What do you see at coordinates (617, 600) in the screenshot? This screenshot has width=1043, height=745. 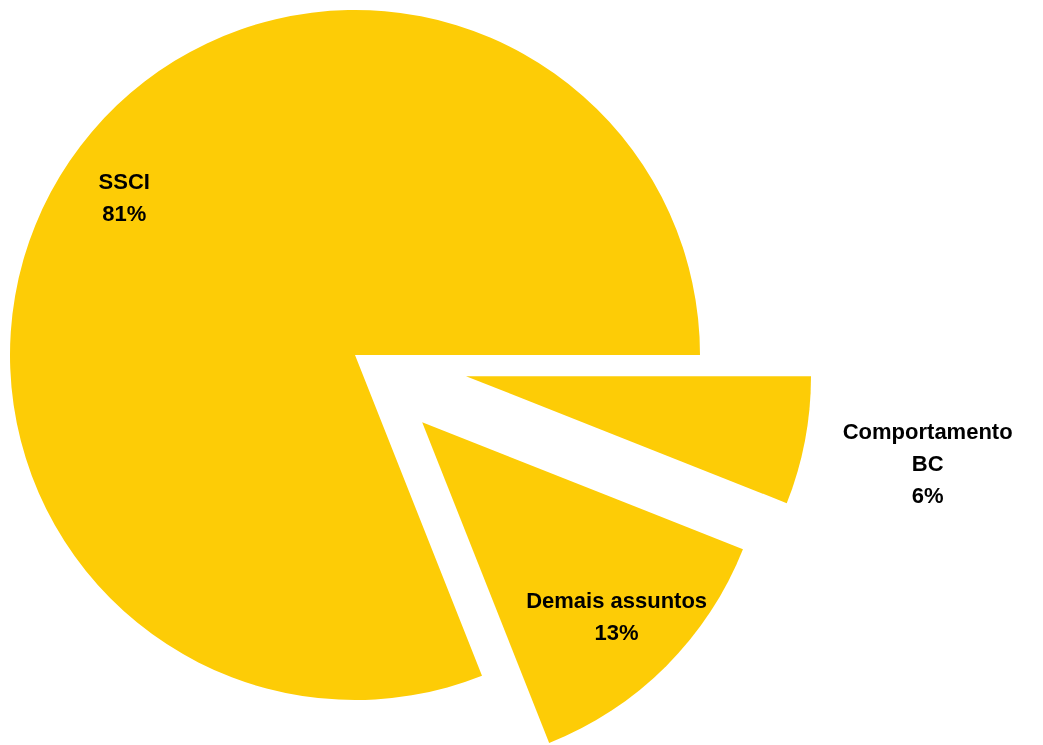 I see `slice-label: Demais assuntos` at bounding box center [617, 600].